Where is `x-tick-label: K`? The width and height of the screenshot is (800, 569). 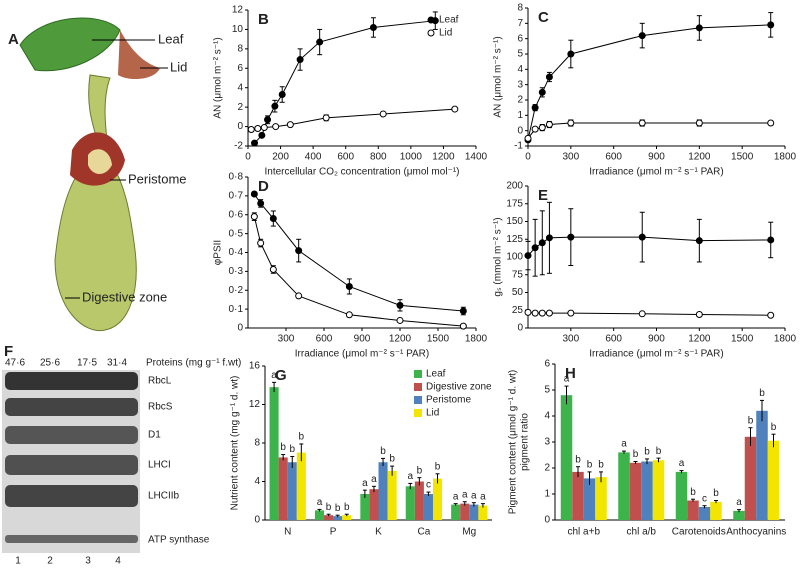
x-tick-label: K is located at coordinates (378, 532).